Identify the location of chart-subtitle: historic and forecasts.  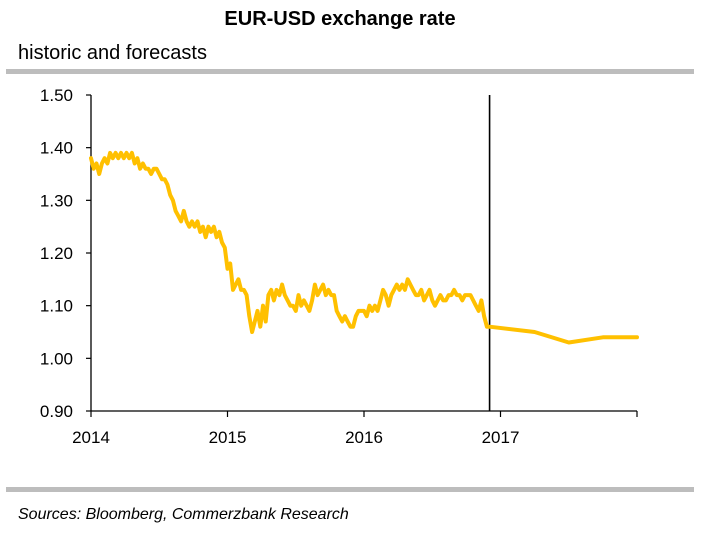
(112, 53).